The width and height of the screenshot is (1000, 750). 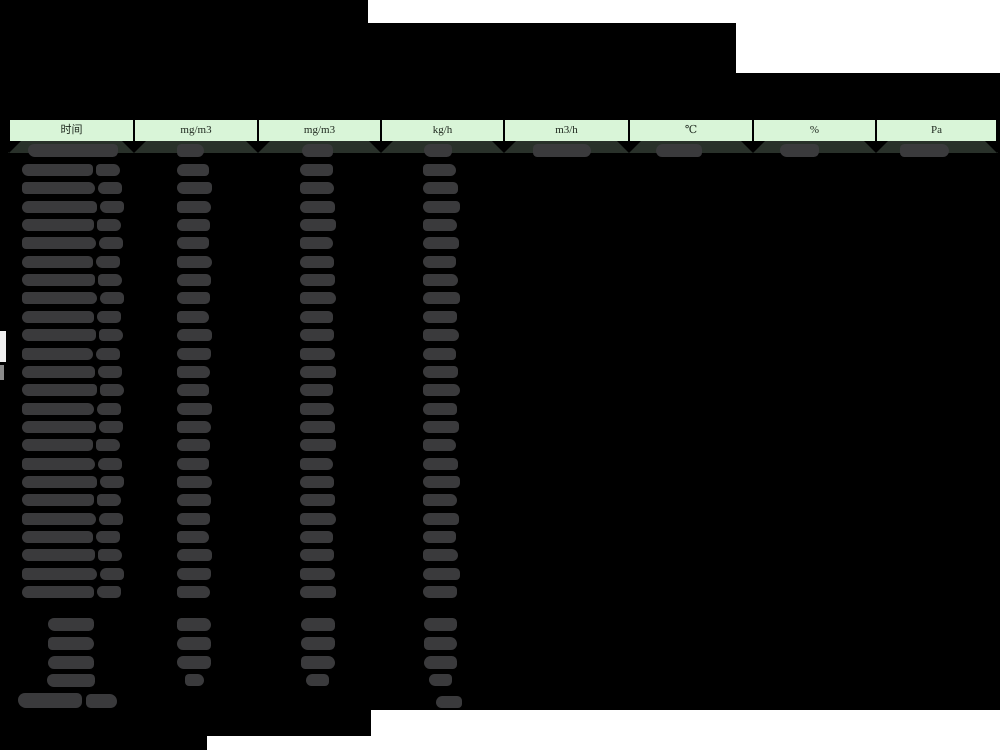 What do you see at coordinates (197, 130) in the screenshot?
I see `header-cell-mgm3-1: mg/m3` at bounding box center [197, 130].